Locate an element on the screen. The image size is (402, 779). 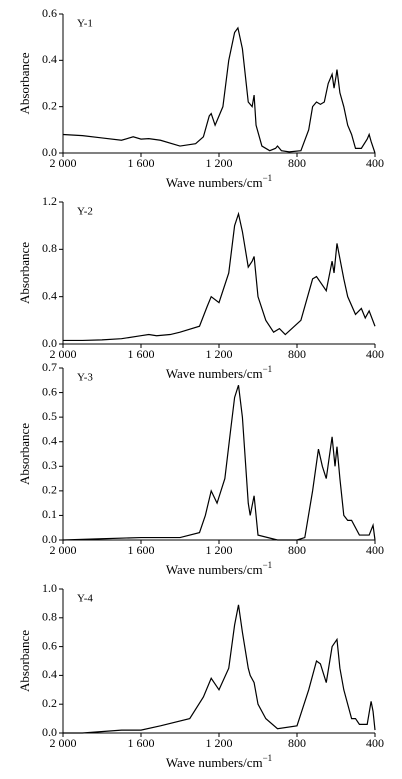
y-tick-label: 1.0 is located at coordinates (49, 588).